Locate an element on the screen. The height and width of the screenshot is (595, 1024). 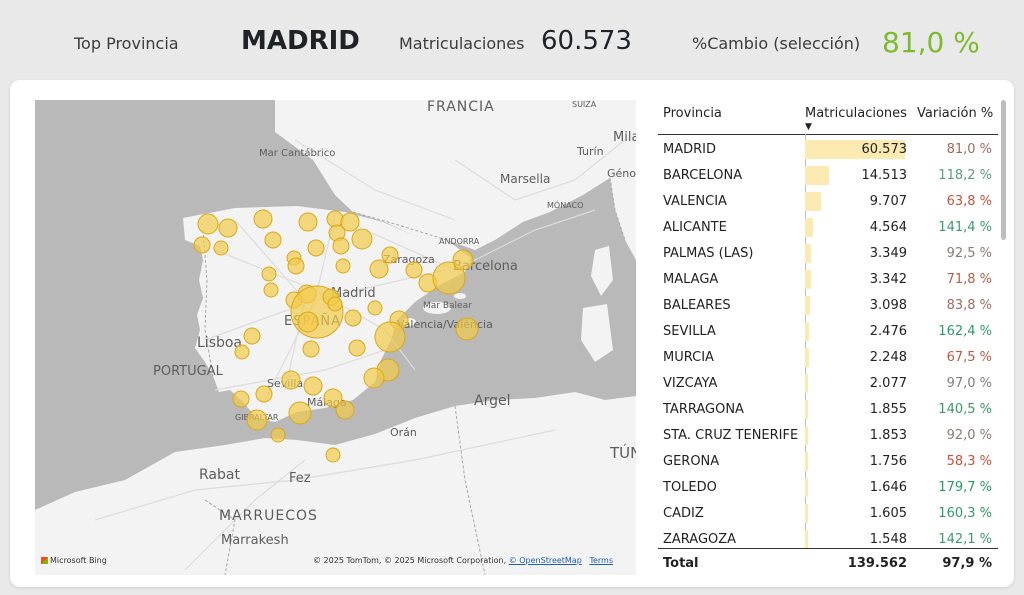
col-header-change: Variación % is located at coordinates (955, 113).